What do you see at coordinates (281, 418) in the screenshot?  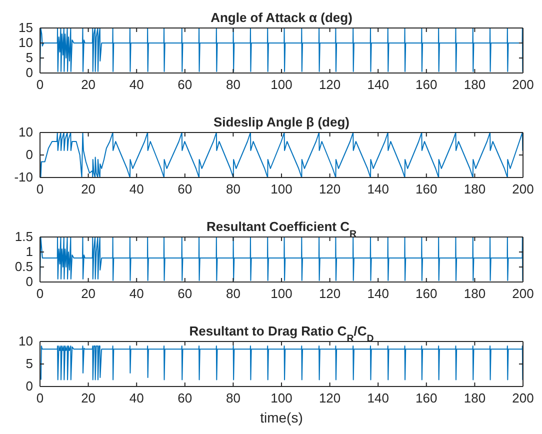 I see `x-axis-title: time(s)` at bounding box center [281, 418].